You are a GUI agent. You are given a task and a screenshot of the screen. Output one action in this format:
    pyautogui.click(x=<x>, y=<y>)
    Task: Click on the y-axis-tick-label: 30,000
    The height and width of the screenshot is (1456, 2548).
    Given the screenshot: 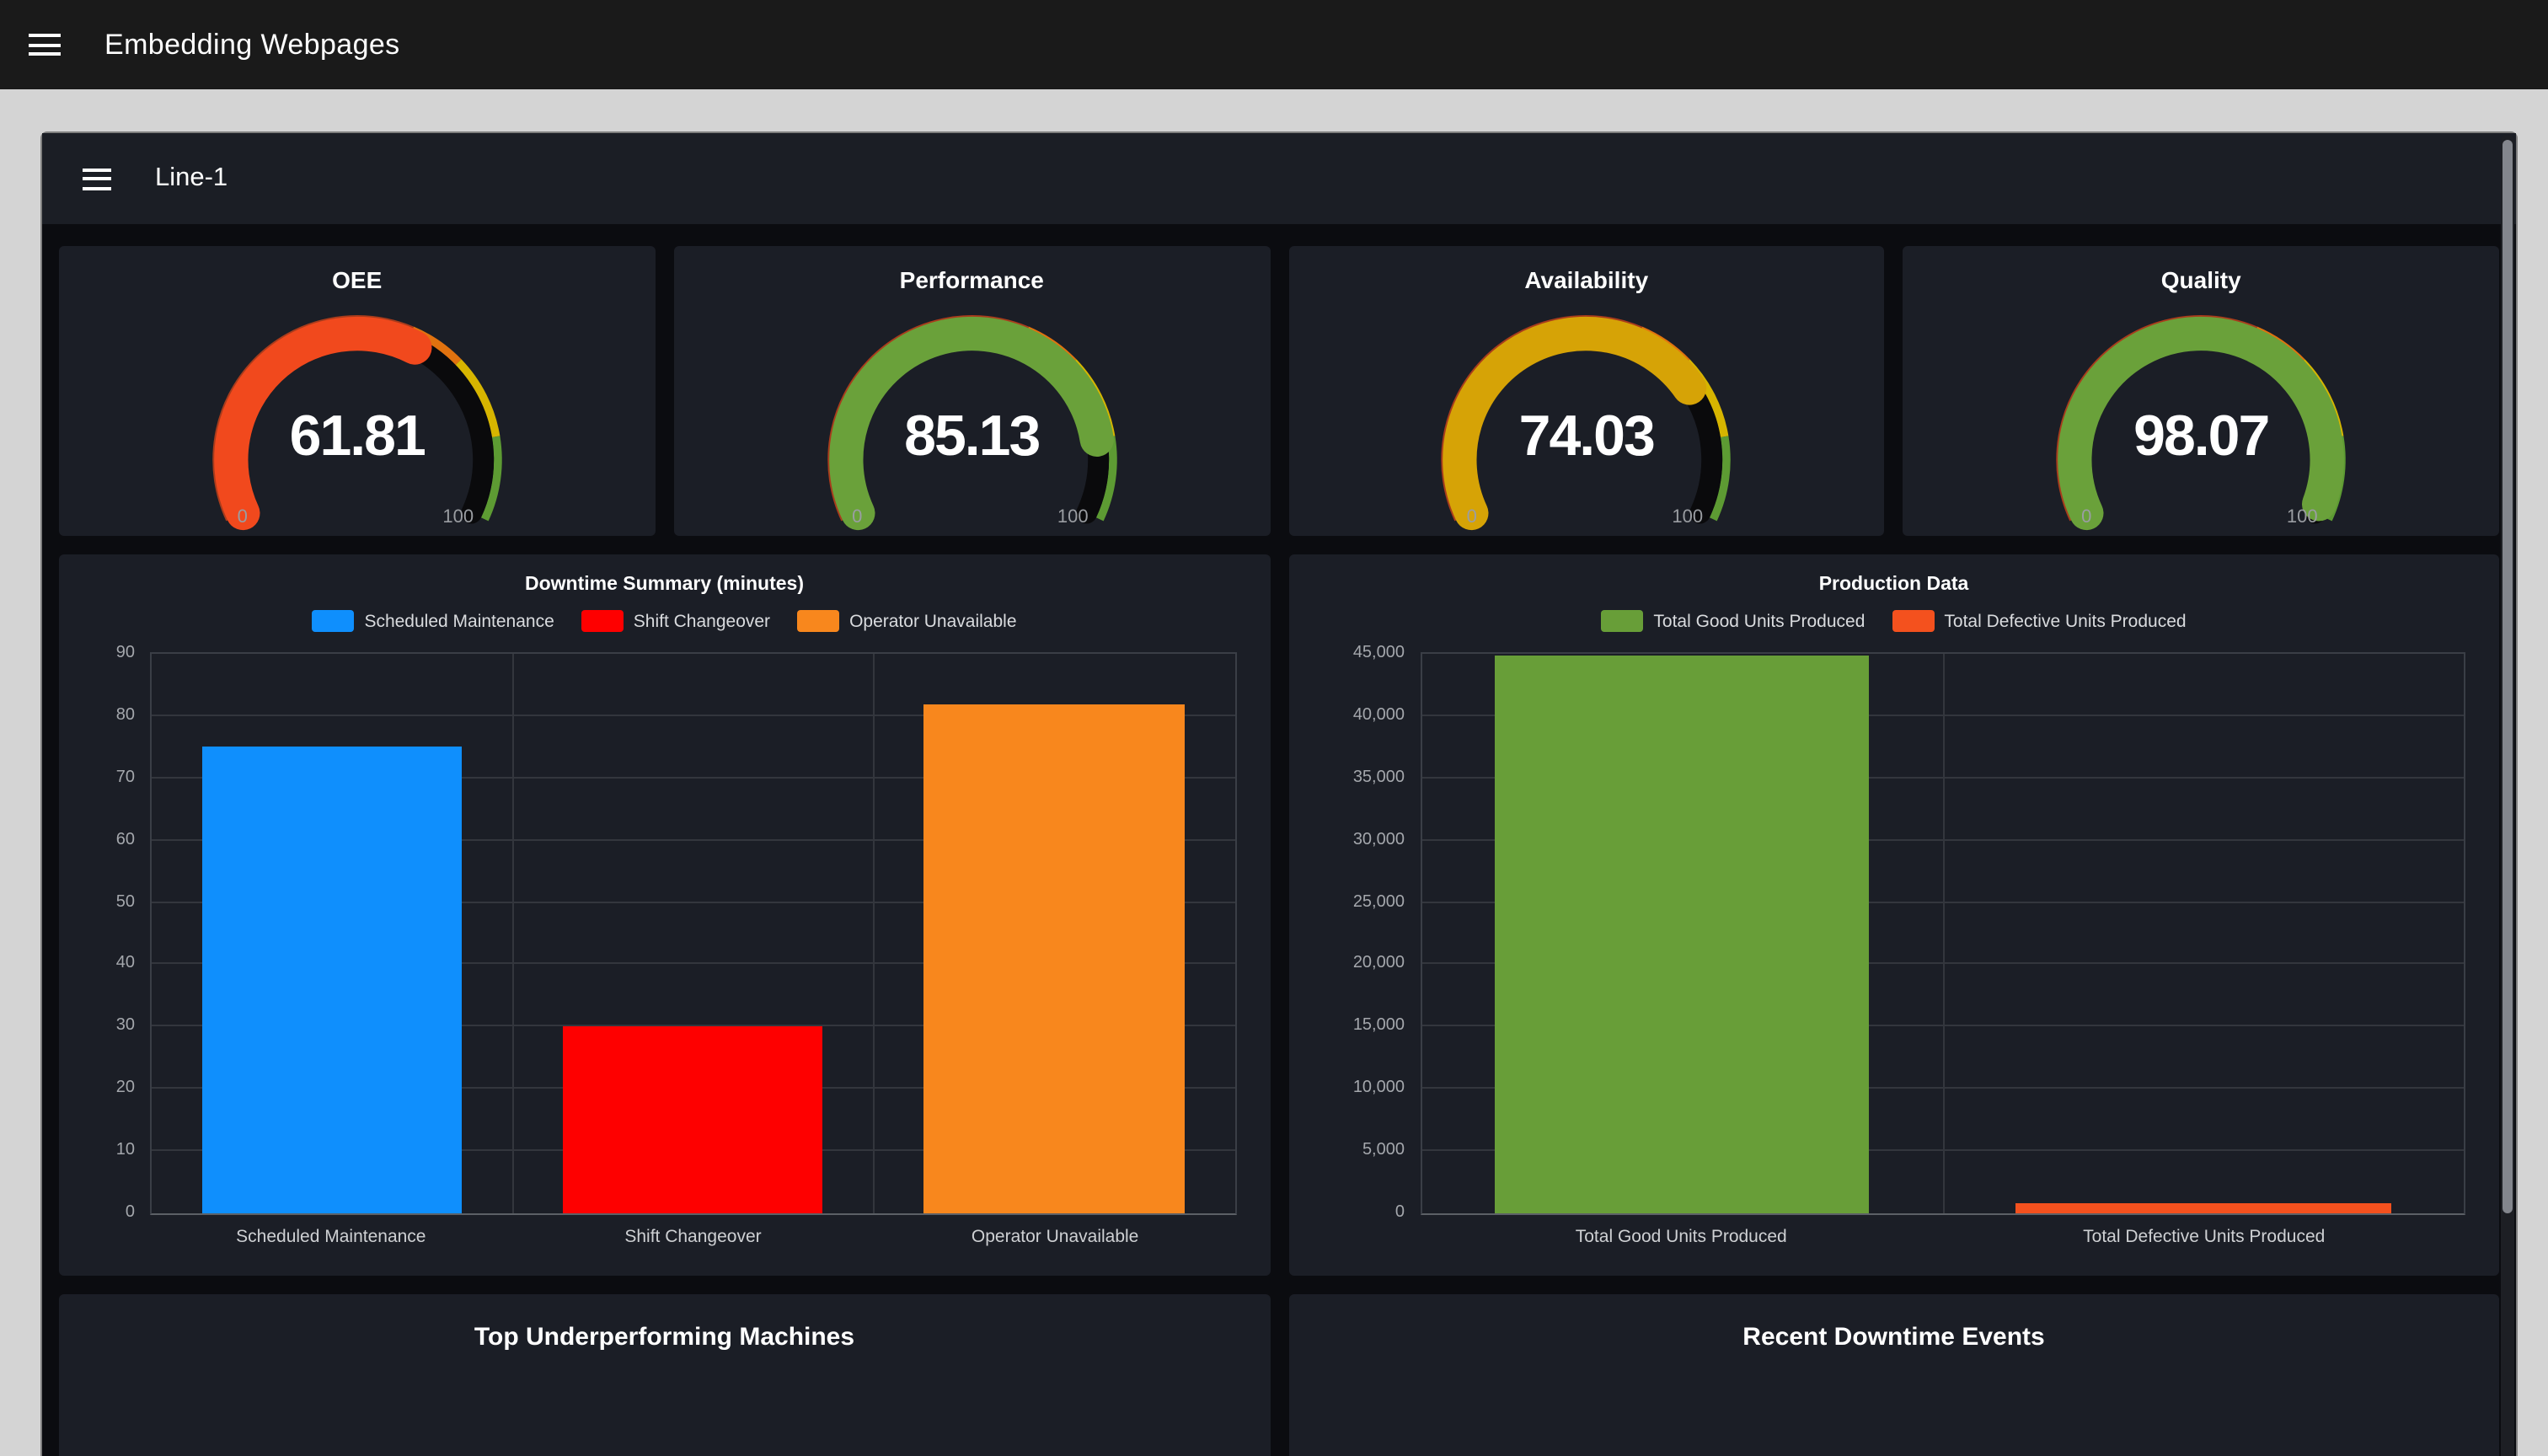 What is the action you would take?
    pyautogui.click(x=1378, y=839)
    